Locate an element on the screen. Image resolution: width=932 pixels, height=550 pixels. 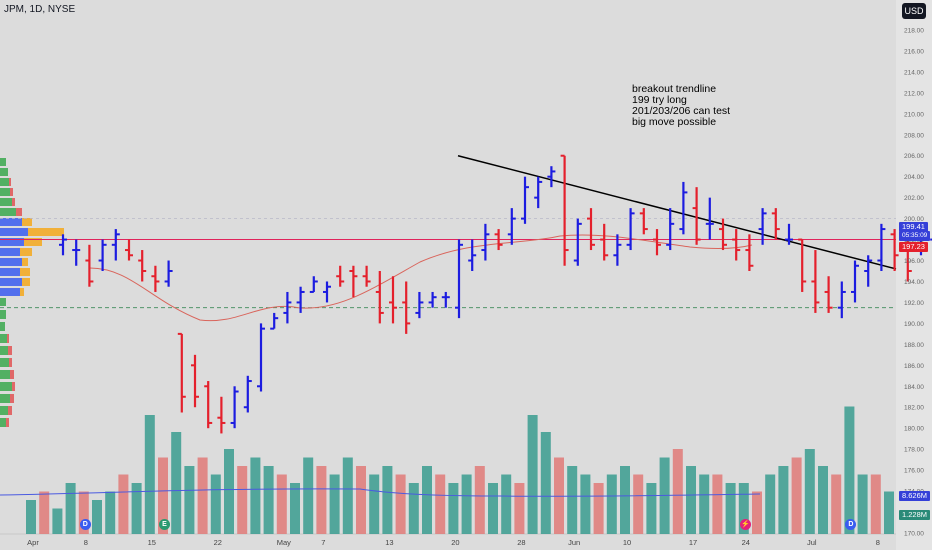
volume-profile is located at coordinates (32, 292).